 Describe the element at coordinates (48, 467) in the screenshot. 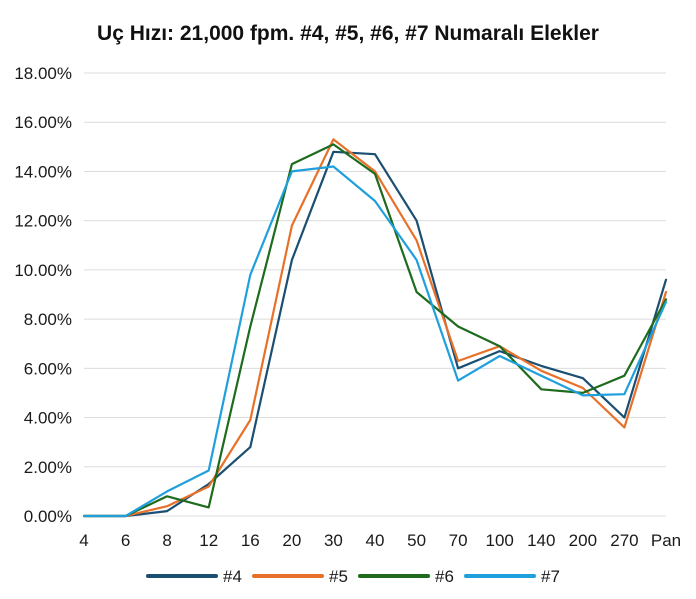

I see `y-tick-label: 2.00%` at that location.